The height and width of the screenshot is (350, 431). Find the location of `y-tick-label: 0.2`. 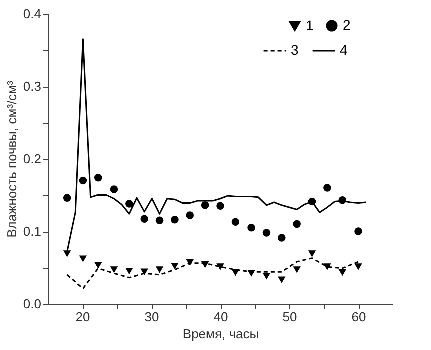

y-tick-label: 0.2 is located at coordinates (32, 159).